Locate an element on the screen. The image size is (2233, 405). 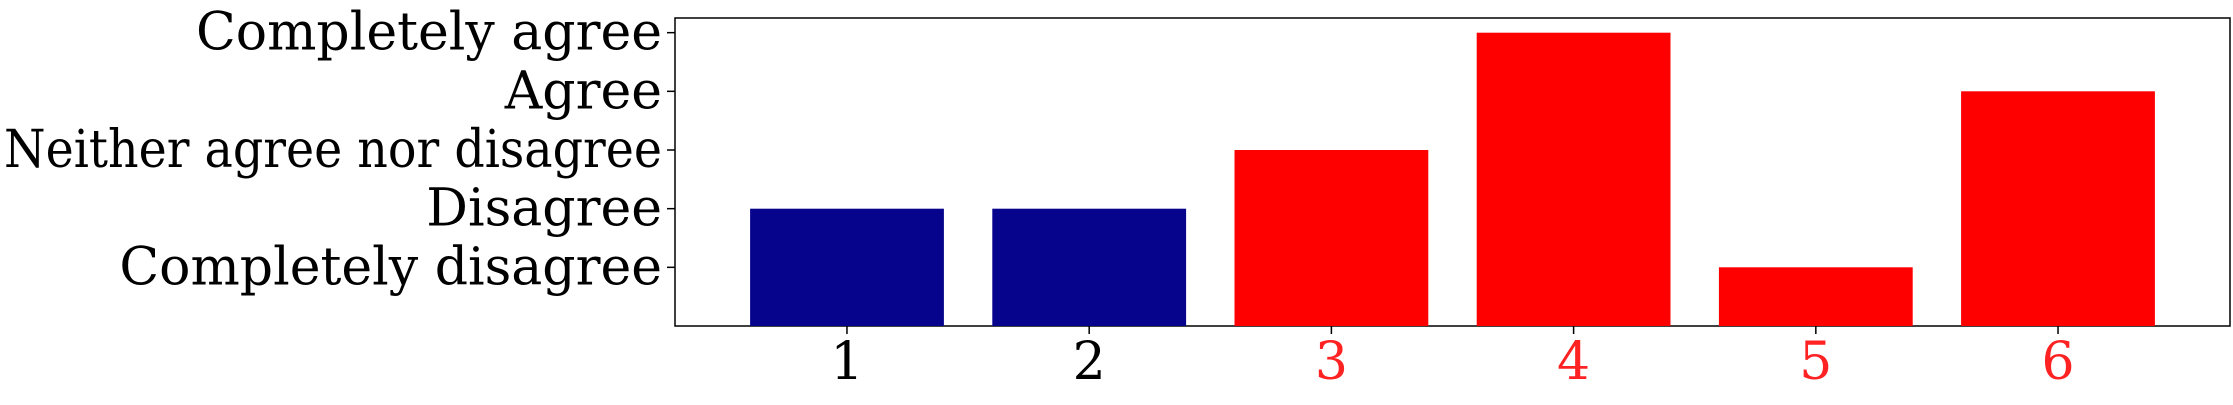
x-tick-label-6: 6 is located at coordinates (2057, 362).